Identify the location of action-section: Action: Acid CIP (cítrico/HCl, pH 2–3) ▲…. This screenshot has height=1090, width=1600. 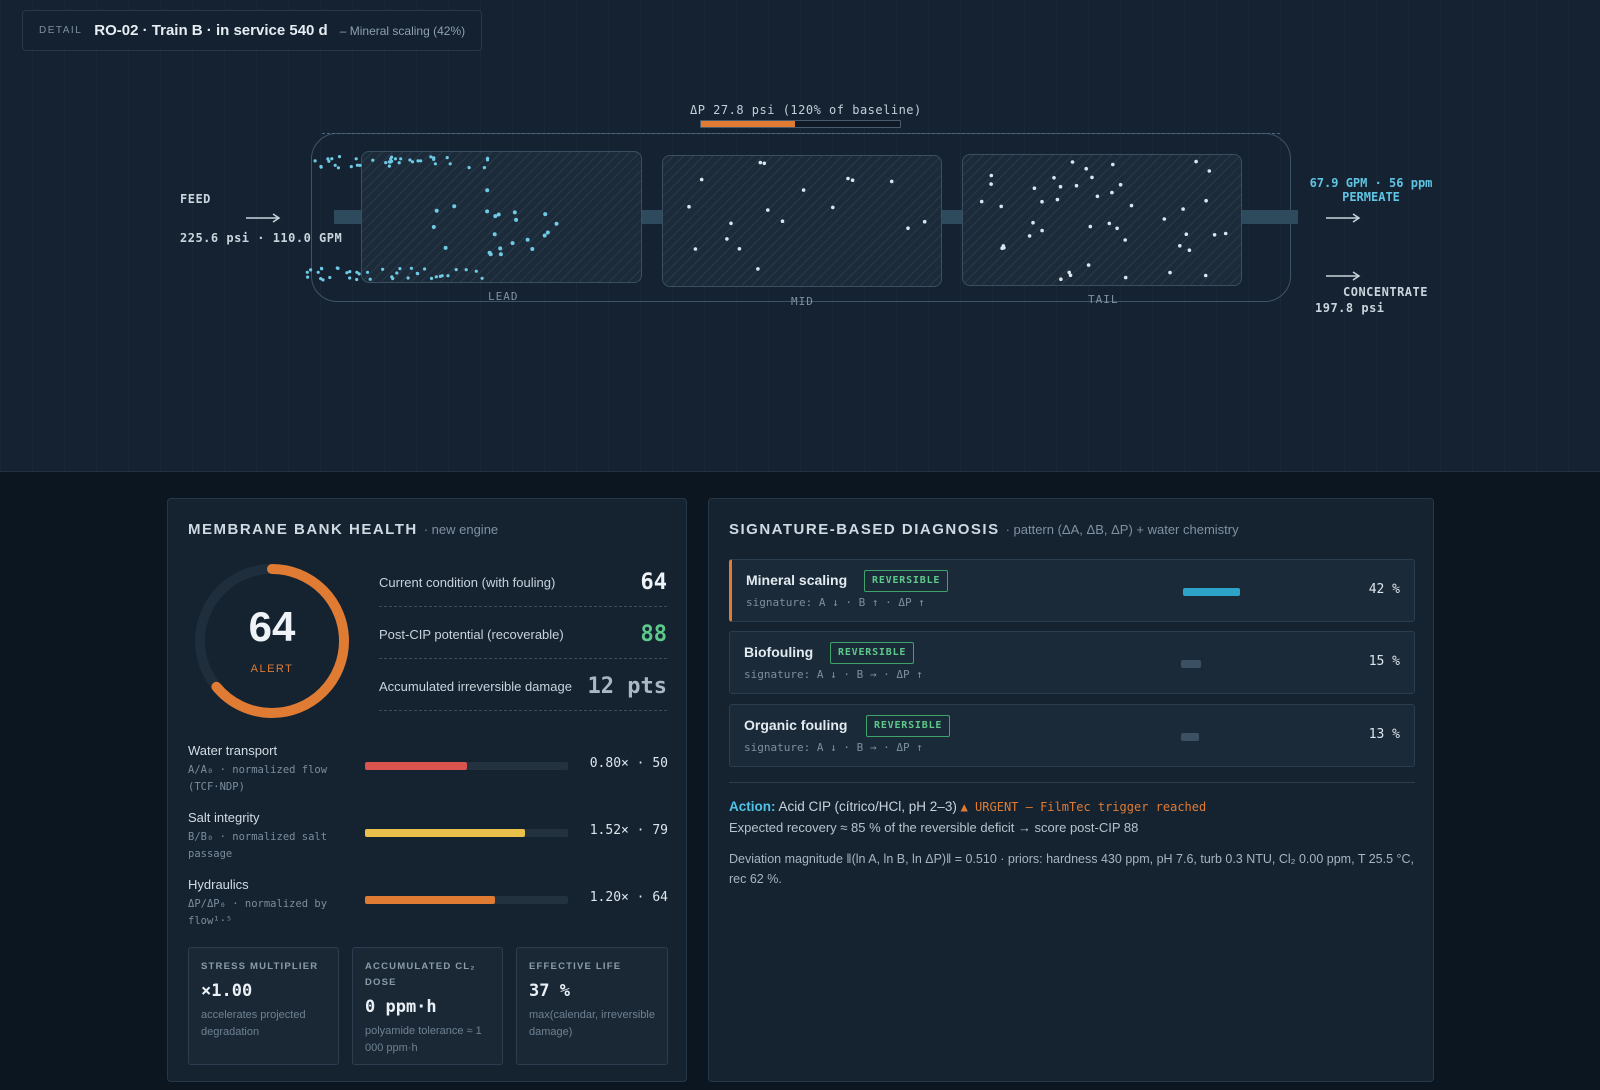
(1072, 835).